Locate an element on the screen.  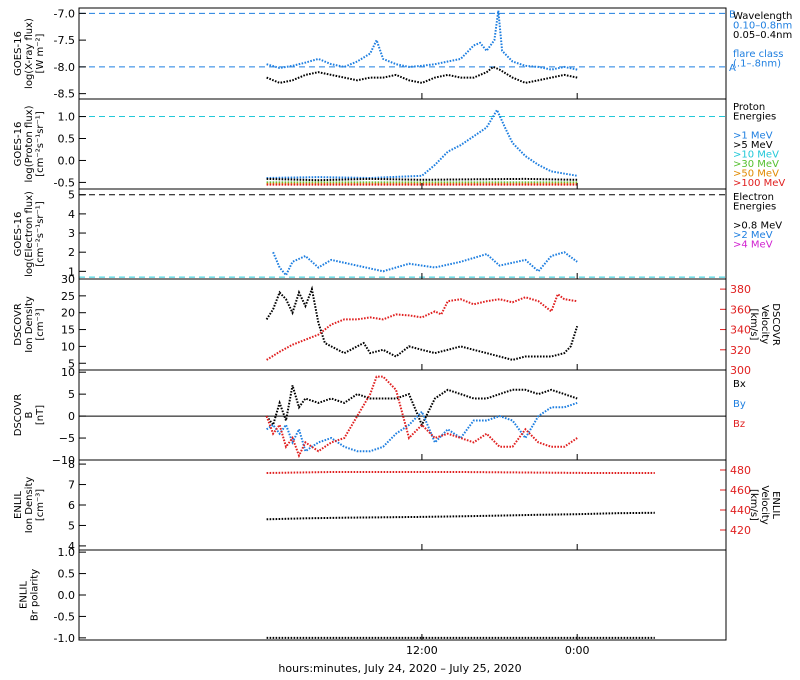
y-axis-title-line: B is located at coordinates (29, 414).